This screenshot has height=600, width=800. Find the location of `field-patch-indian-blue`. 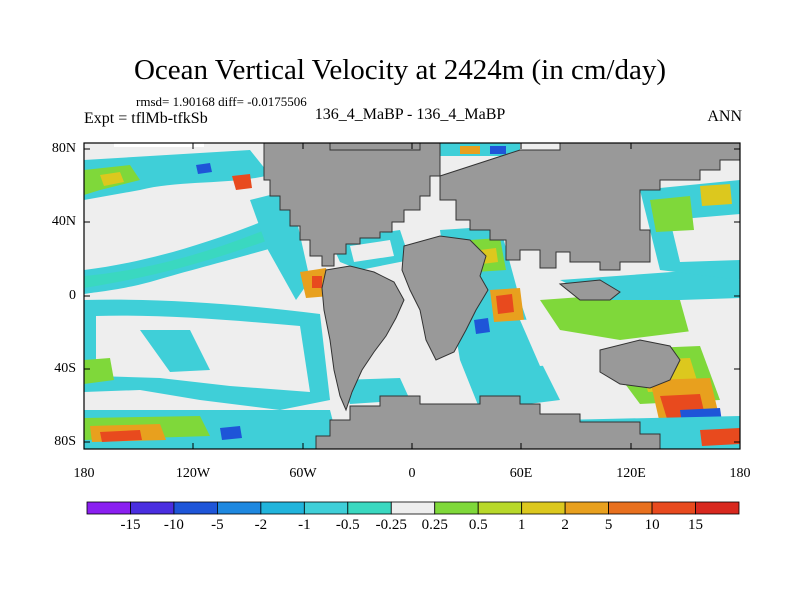

field-patch-indian-blue is located at coordinates (482, 326).